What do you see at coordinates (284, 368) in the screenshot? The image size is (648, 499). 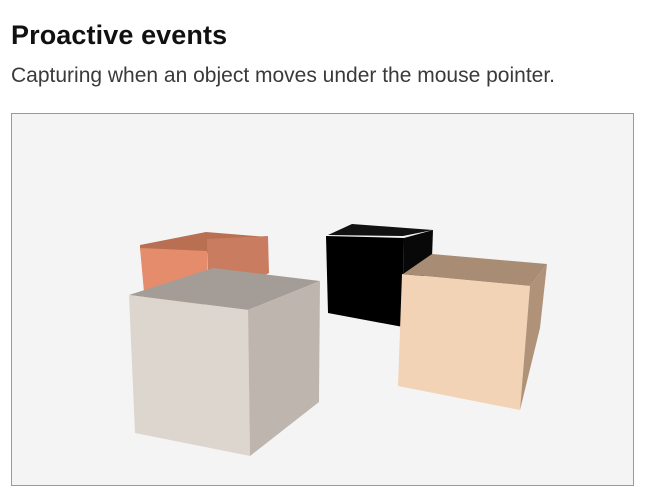 I see `white-cube-side` at bounding box center [284, 368].